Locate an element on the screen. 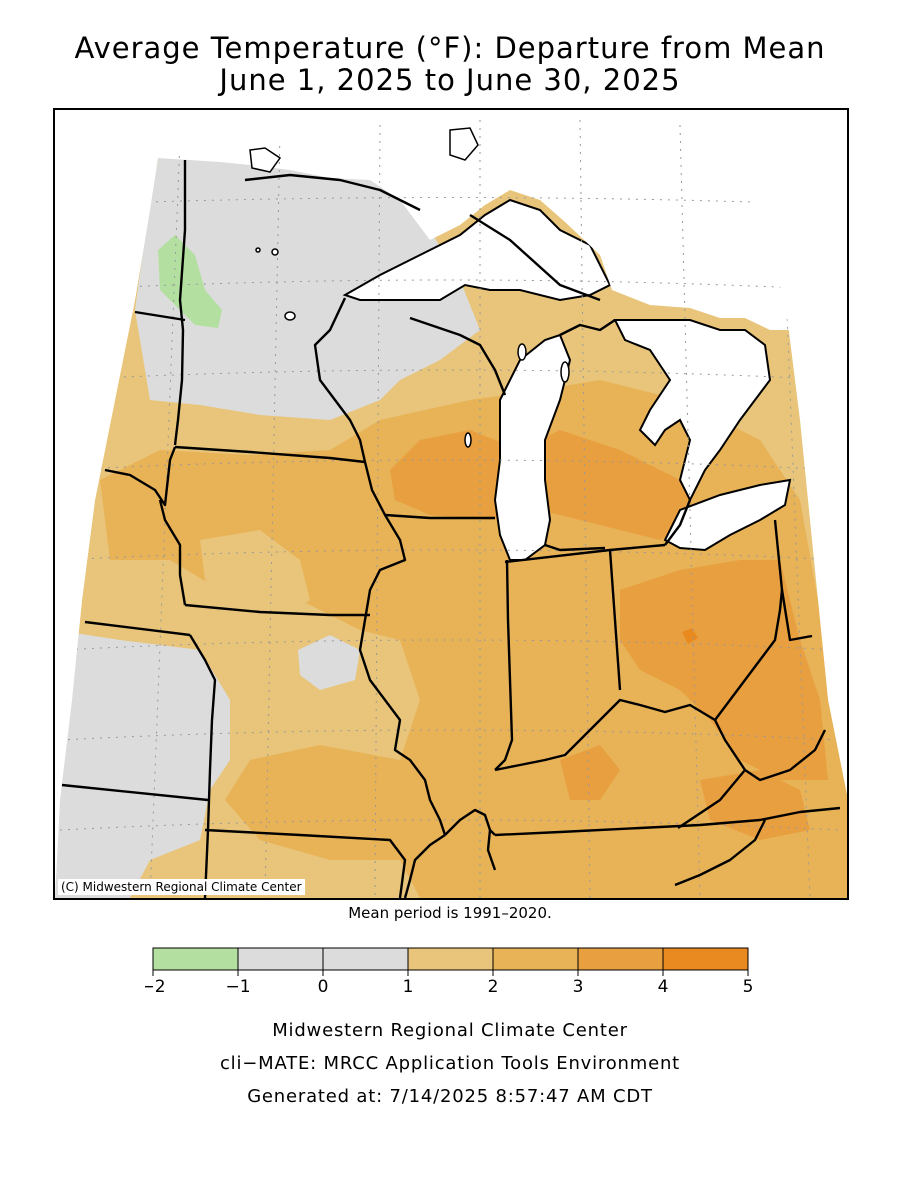 This screenshot has width=900, height=1200. gray-region-west is located at coordinates (142, 764).